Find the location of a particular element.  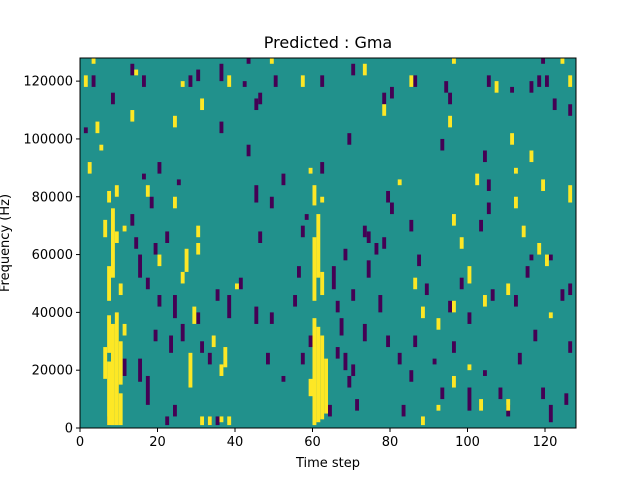

y-tick-label-0: 0 is located at coordinates (69, 429).